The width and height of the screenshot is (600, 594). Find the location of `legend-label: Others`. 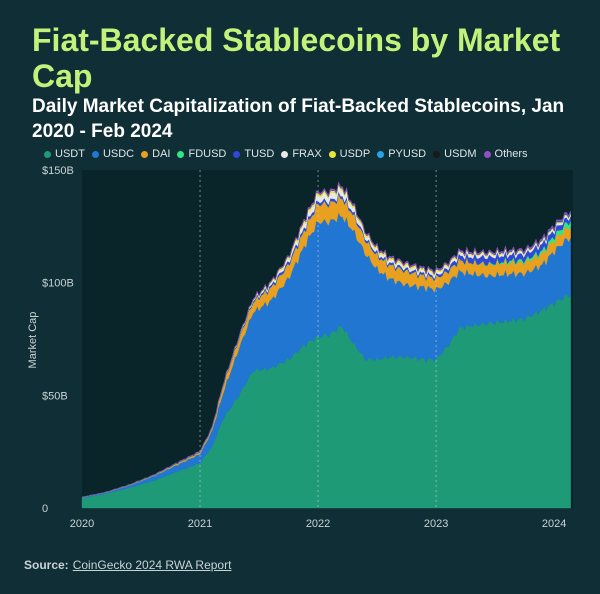

legend-label: Others is located at coordinates (511, 154).